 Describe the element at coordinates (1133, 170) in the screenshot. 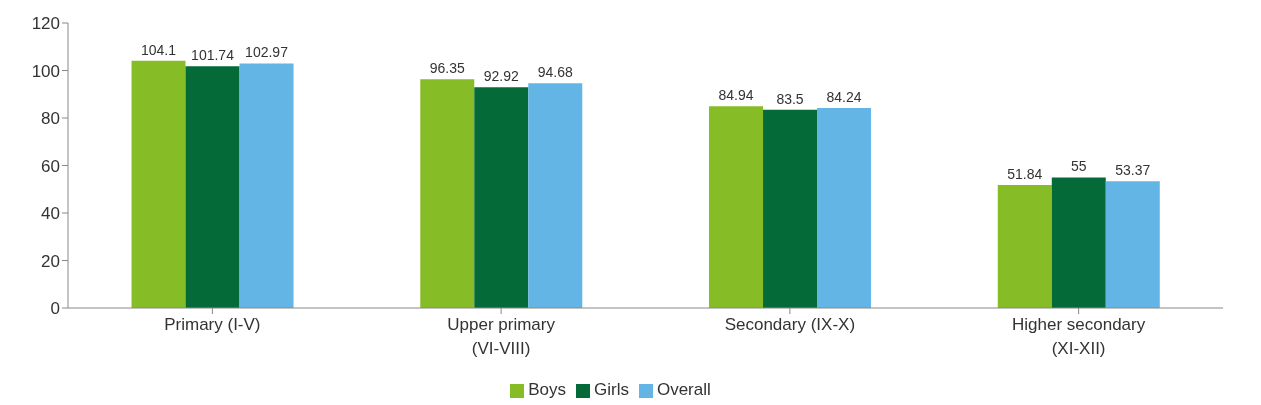

I see `data-label: 53.37` at that location.